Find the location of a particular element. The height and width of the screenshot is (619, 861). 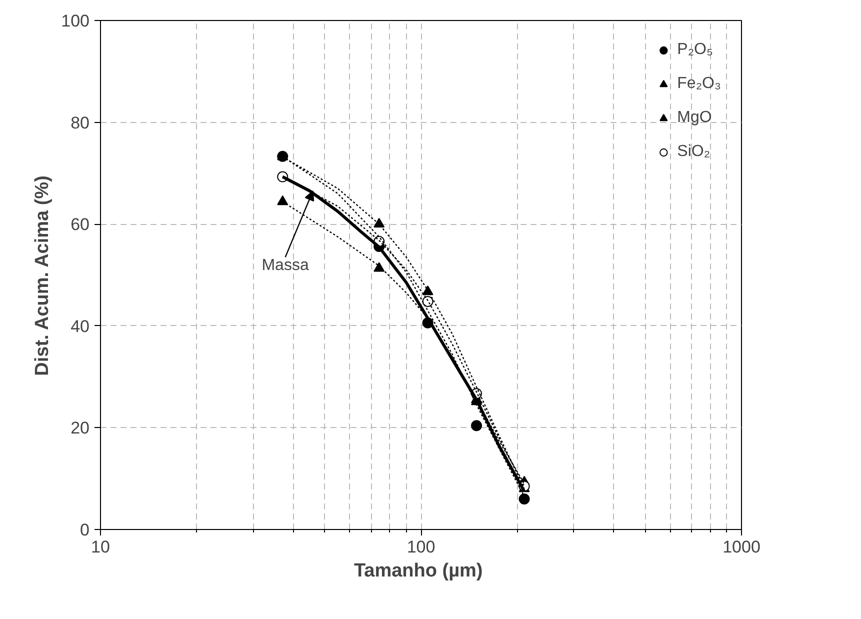

x-tick-label: 10 is located at coordinates (100, 547).